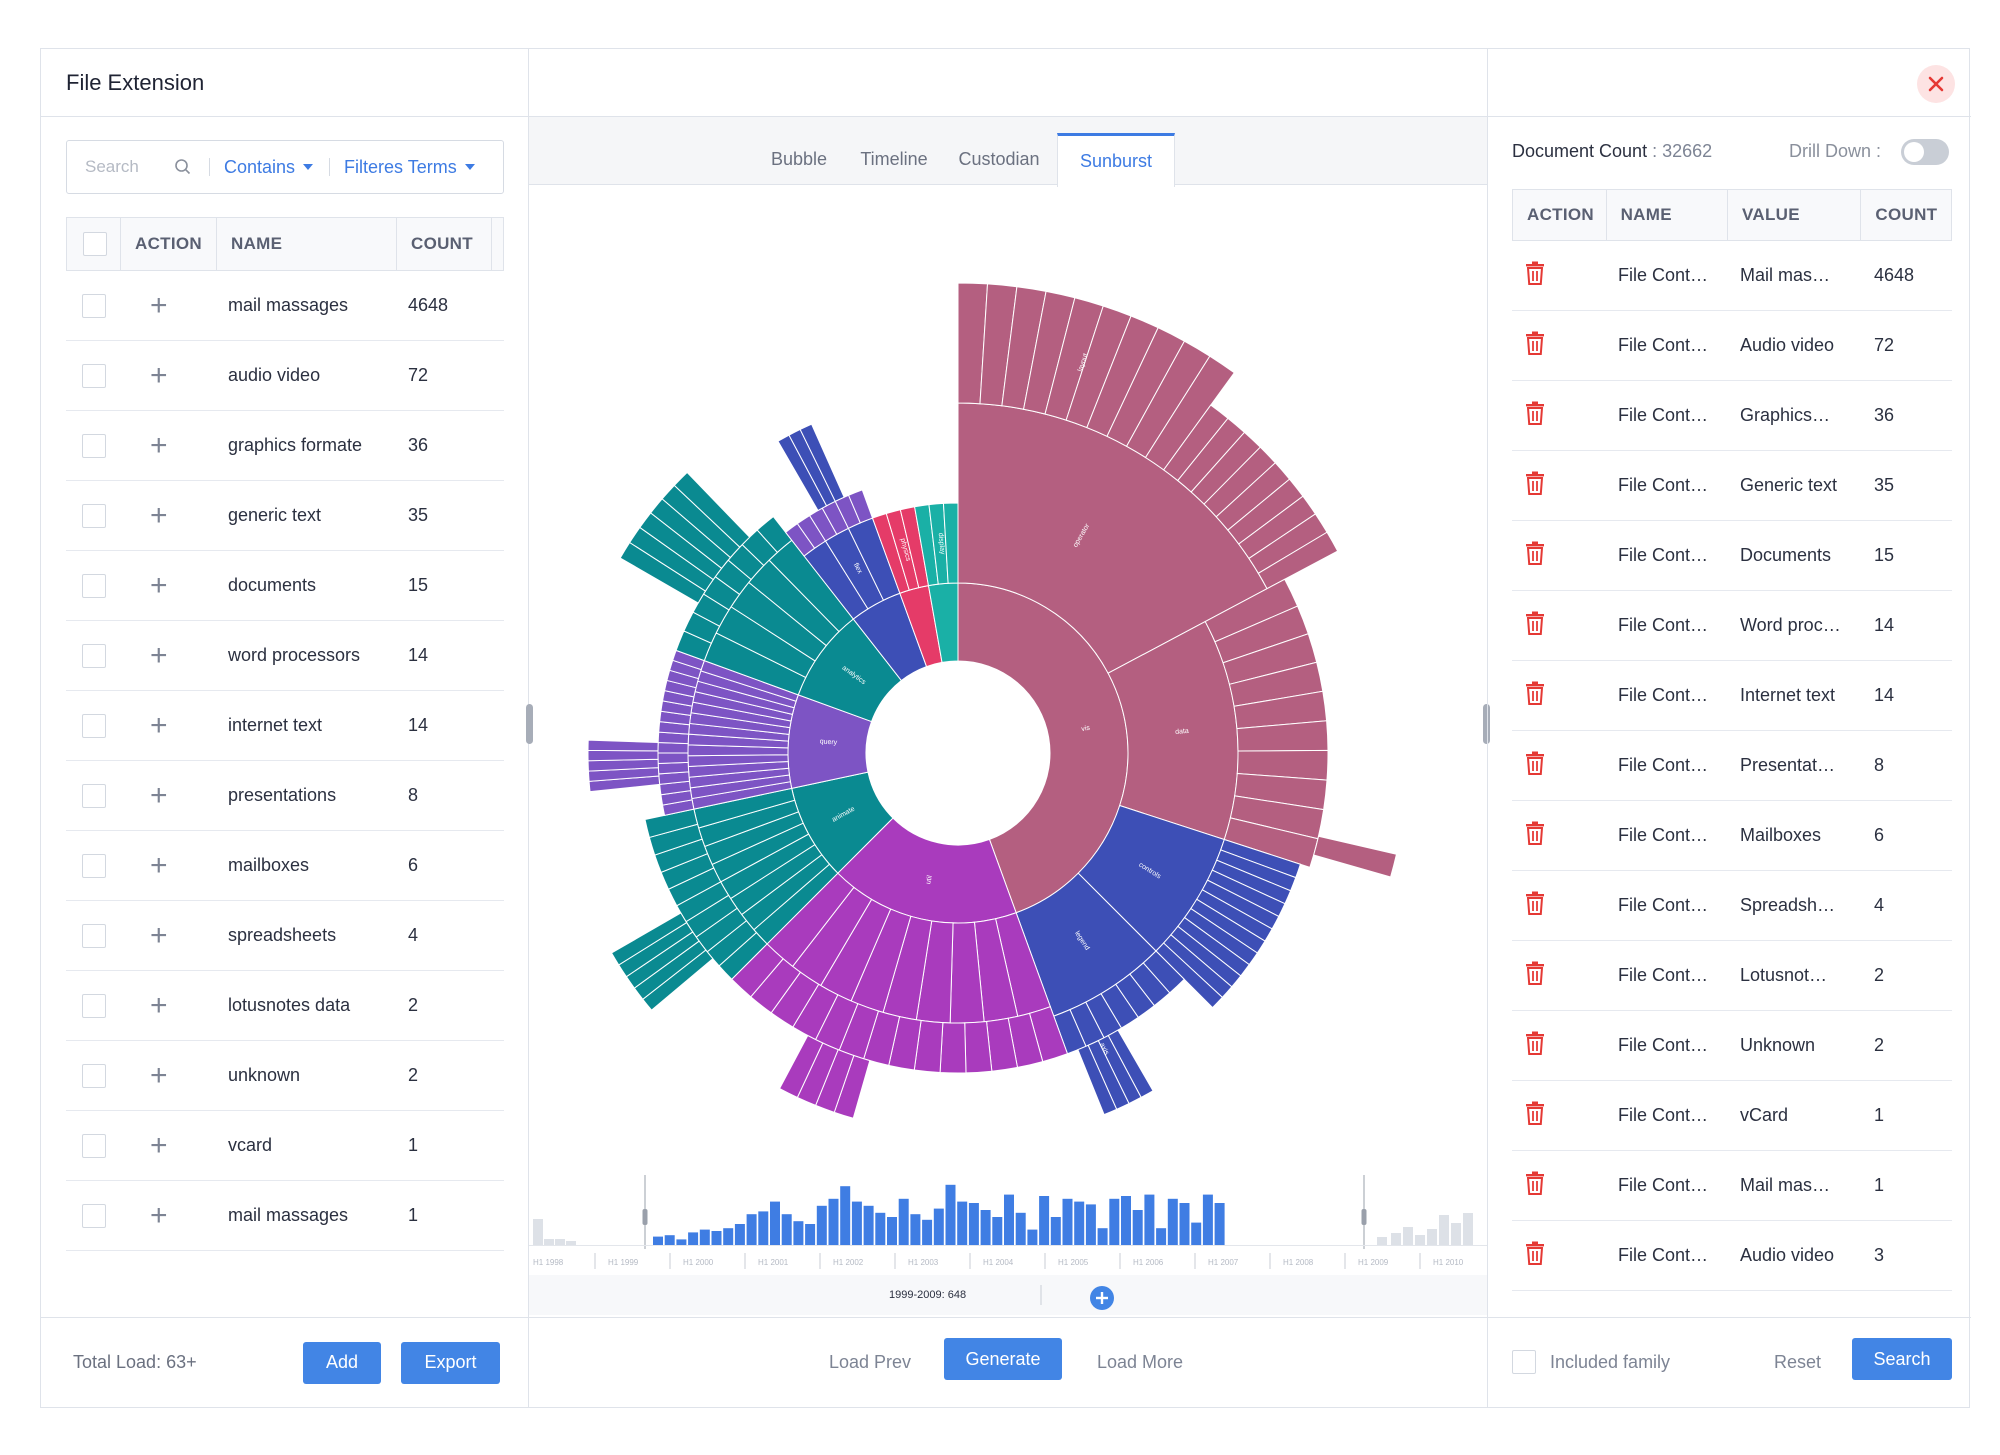 Image resolution: width=2000 pixels, height=1455 pixels. I want to click on export-button: Export, so click(450, 1362).